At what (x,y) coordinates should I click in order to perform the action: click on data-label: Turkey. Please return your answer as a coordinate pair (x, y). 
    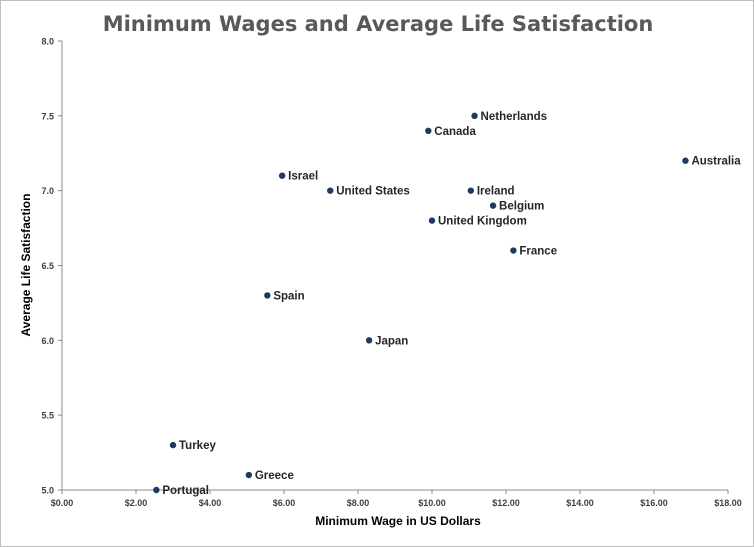
    Looking at the image, I should click on (197, 446).